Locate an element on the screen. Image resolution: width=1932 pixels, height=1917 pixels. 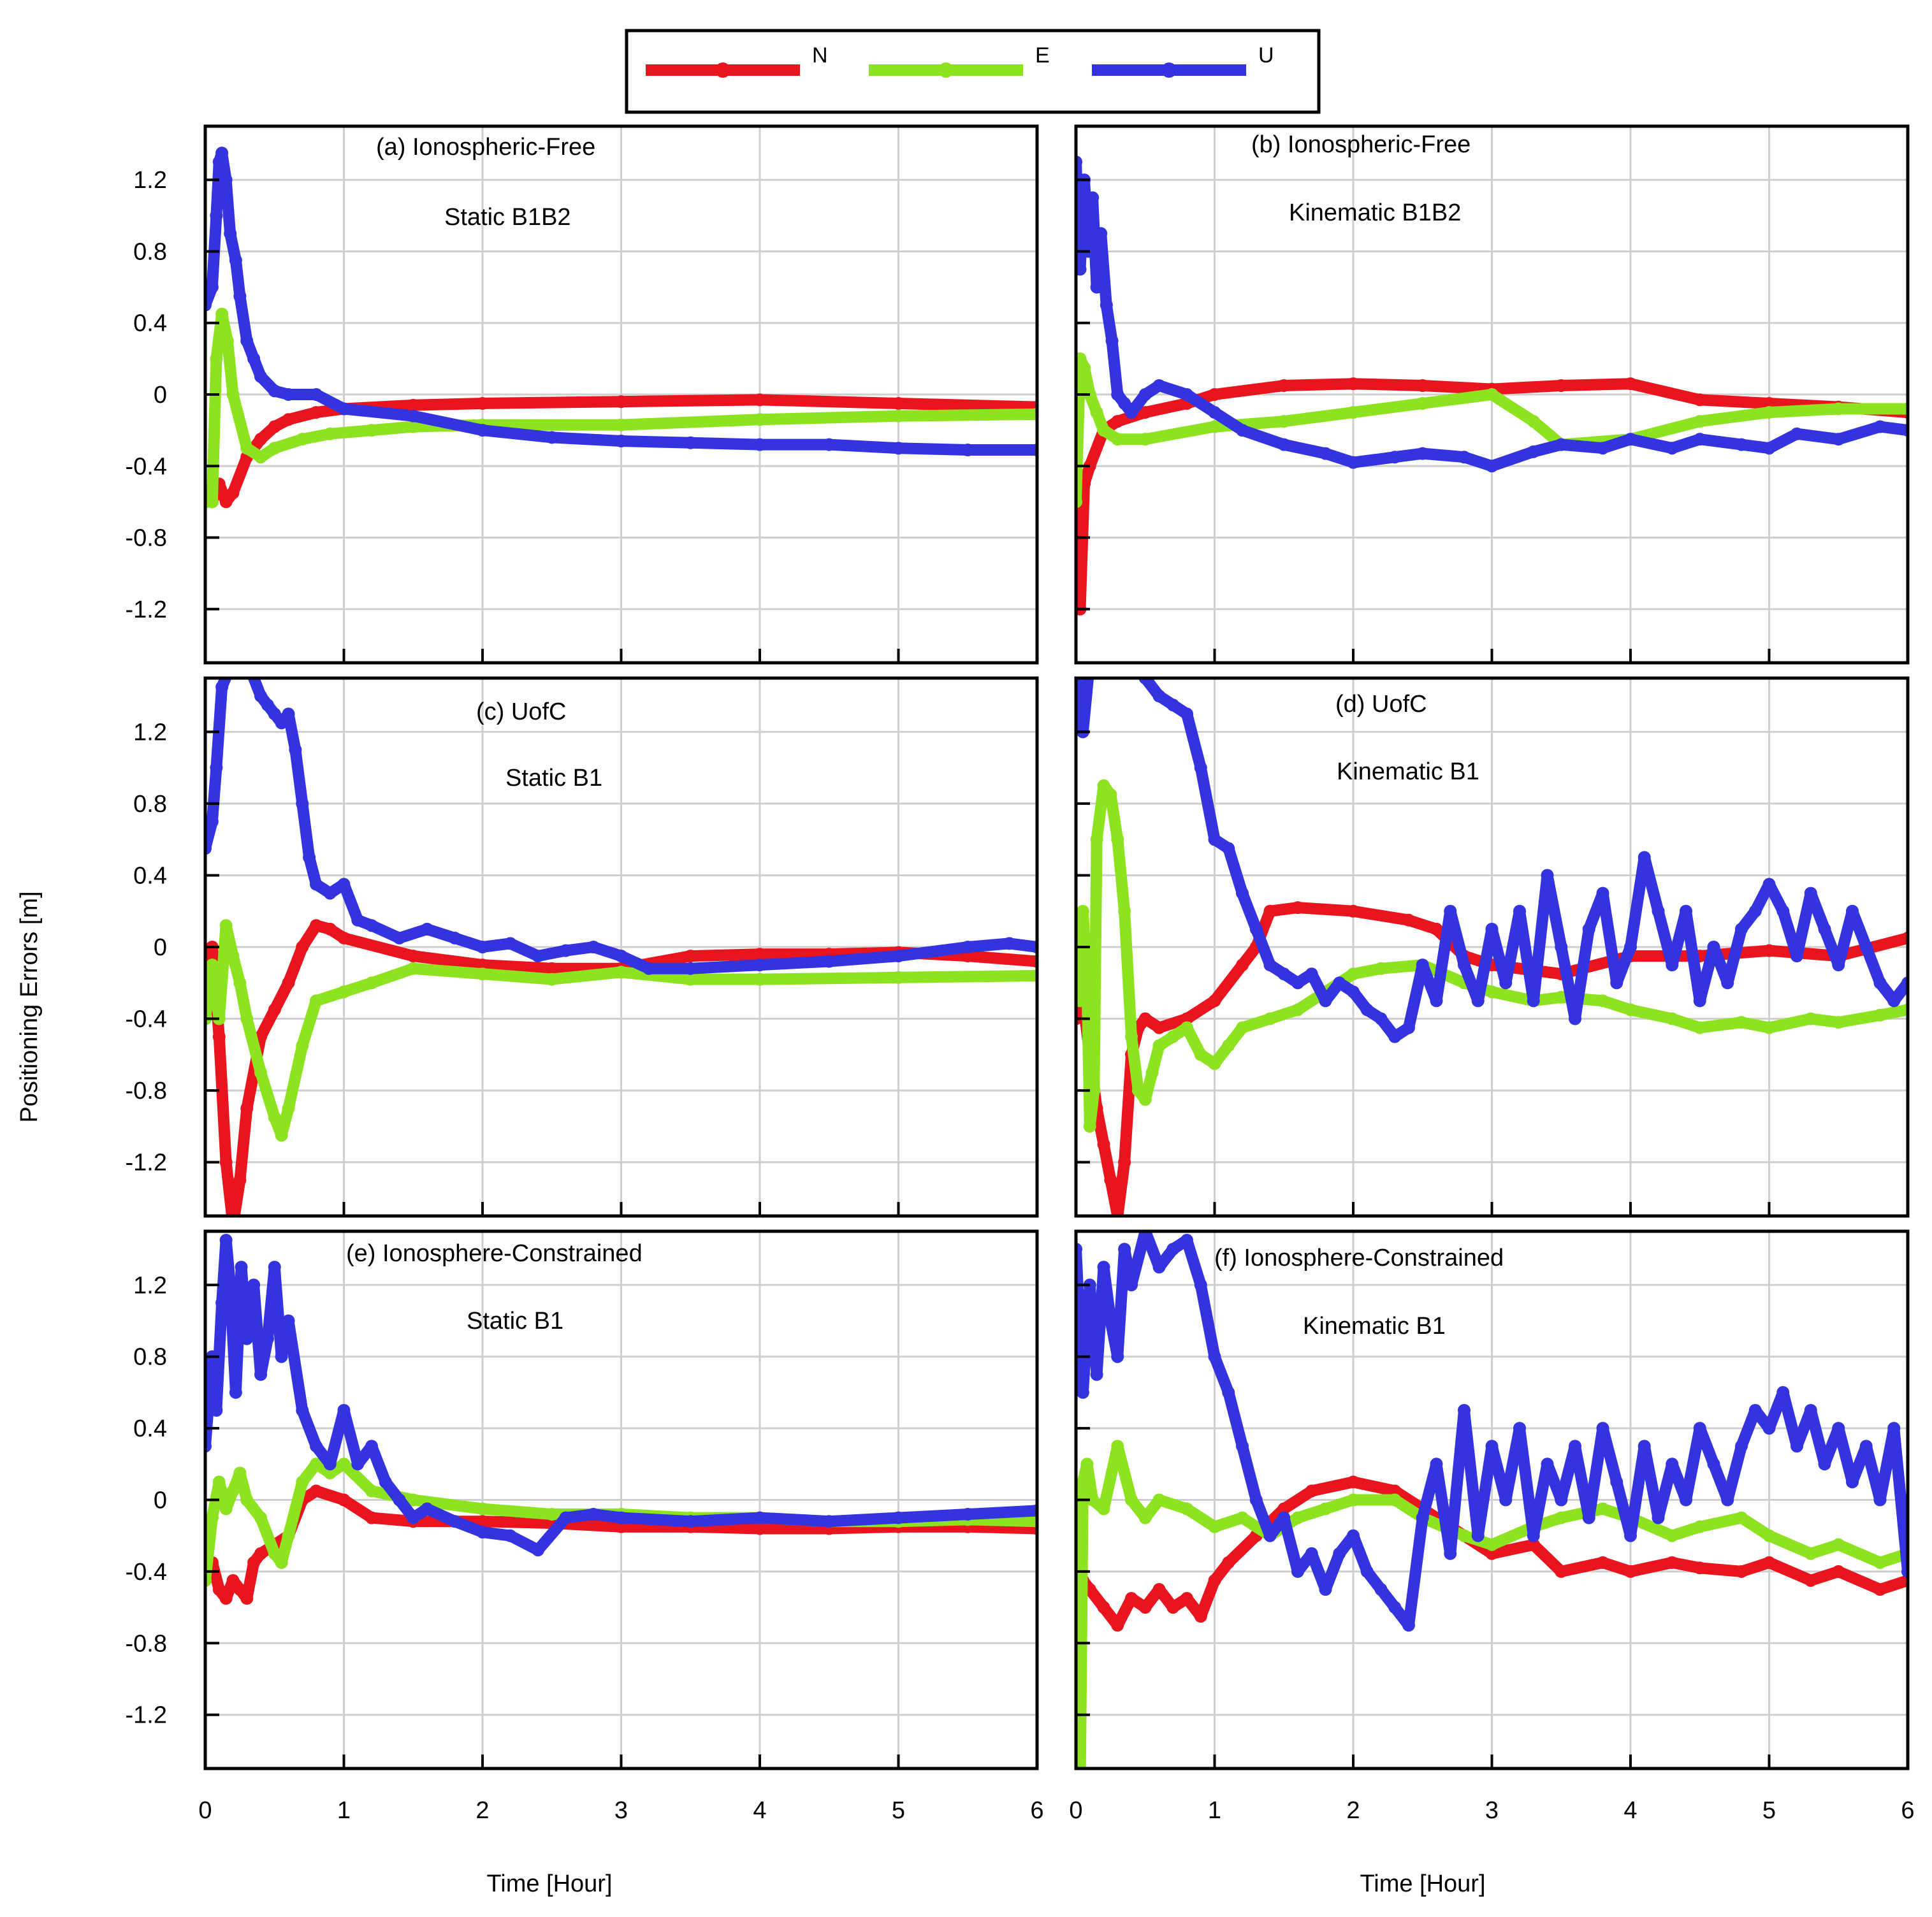
x-tick-label: 1 is located at coordinates (1215, 1811).